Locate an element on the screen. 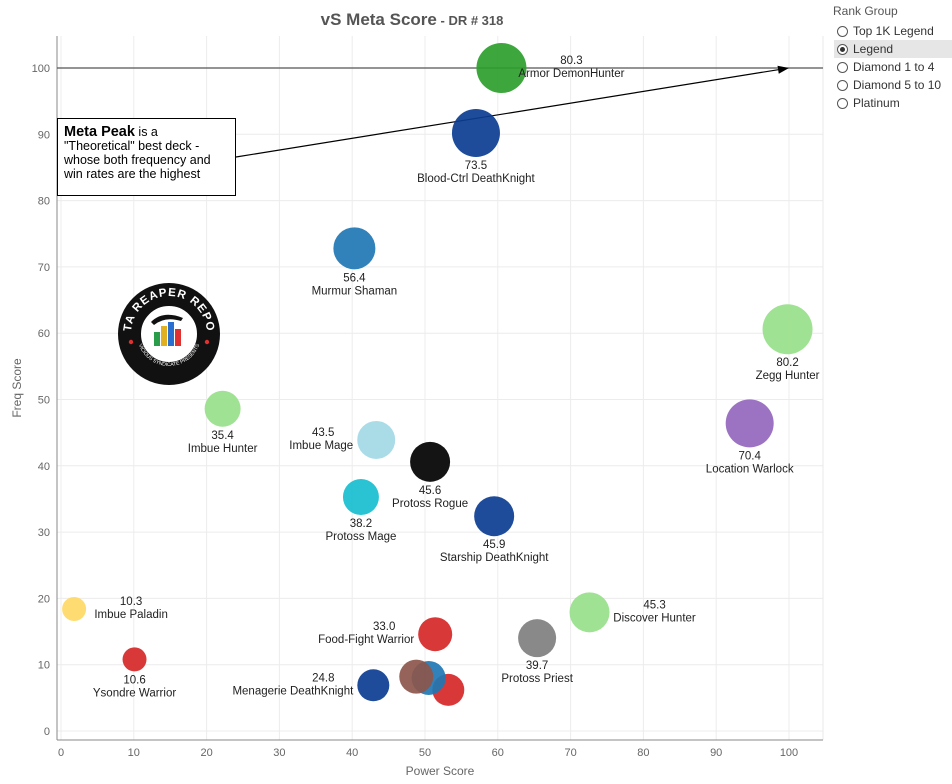  rank-option-label: Platinum is located at coordinates (876, 103).